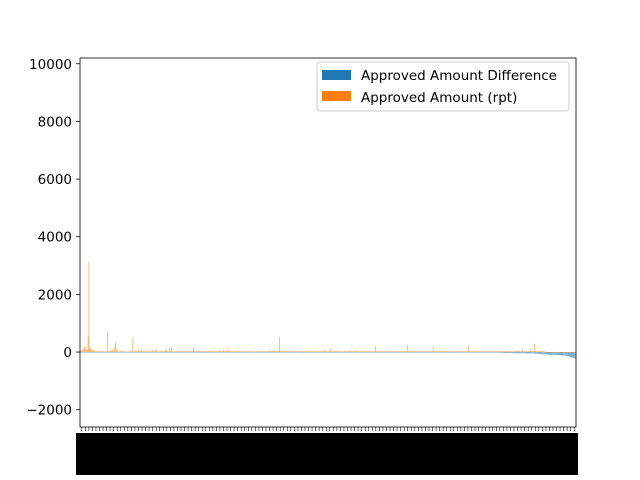  I want to click on y-tick-label: 0, so click(67, 353).